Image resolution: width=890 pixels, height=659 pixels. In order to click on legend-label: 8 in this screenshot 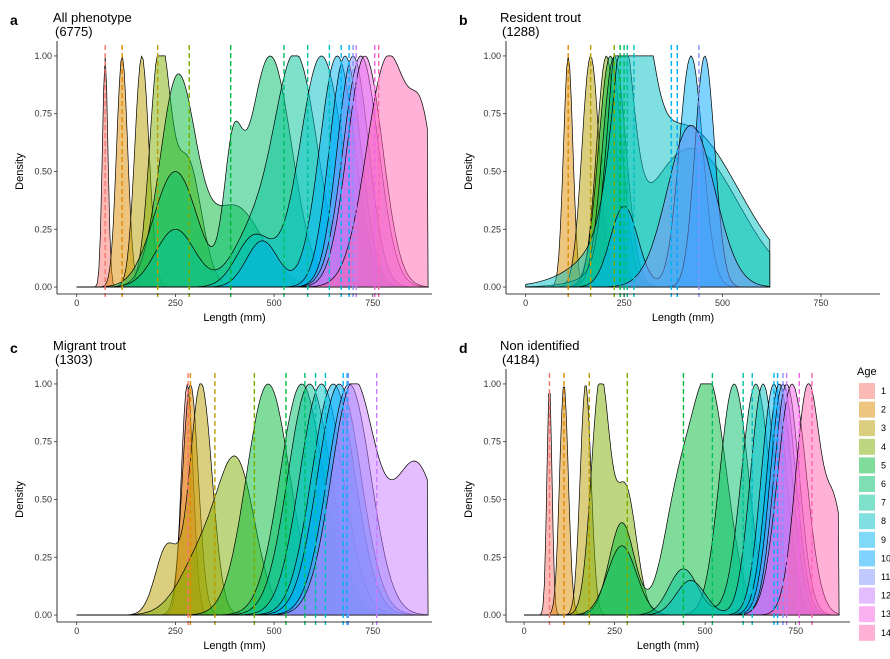, I will do `click(883, 521)`.